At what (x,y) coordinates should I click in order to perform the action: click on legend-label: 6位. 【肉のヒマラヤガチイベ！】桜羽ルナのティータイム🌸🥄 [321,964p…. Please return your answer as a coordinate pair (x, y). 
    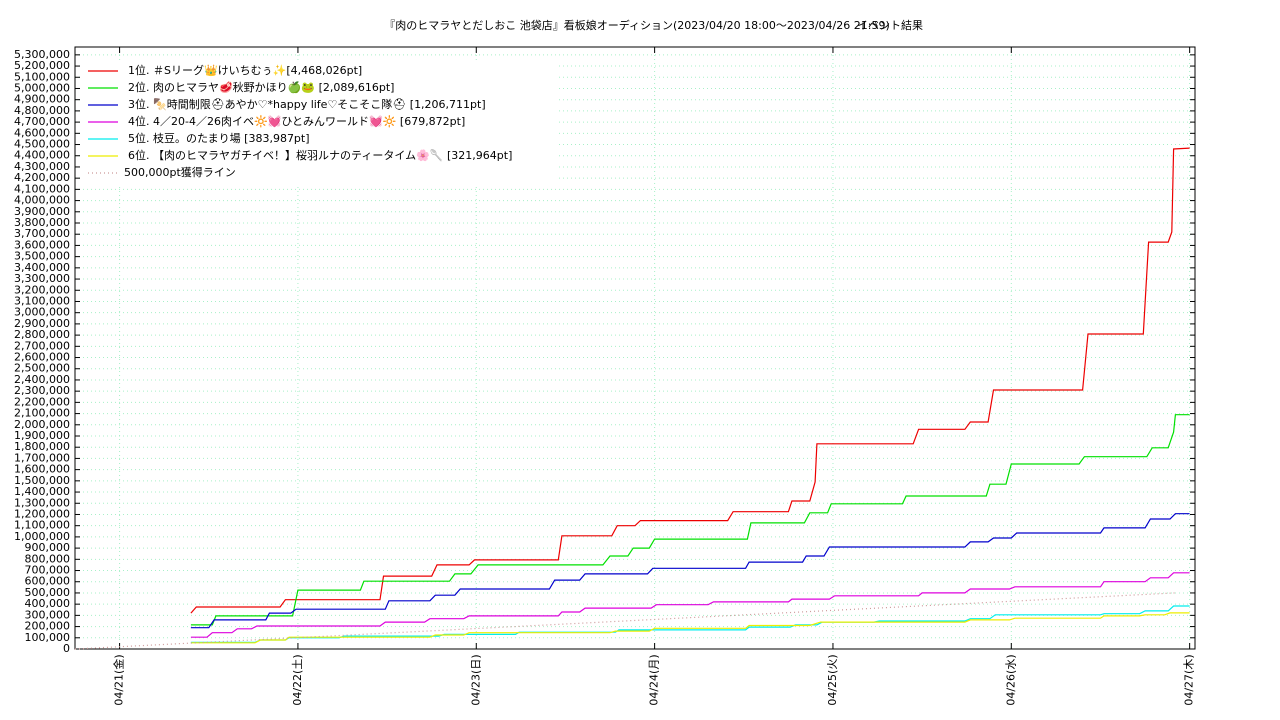
    Looking at the image, I should click on (320, 155).